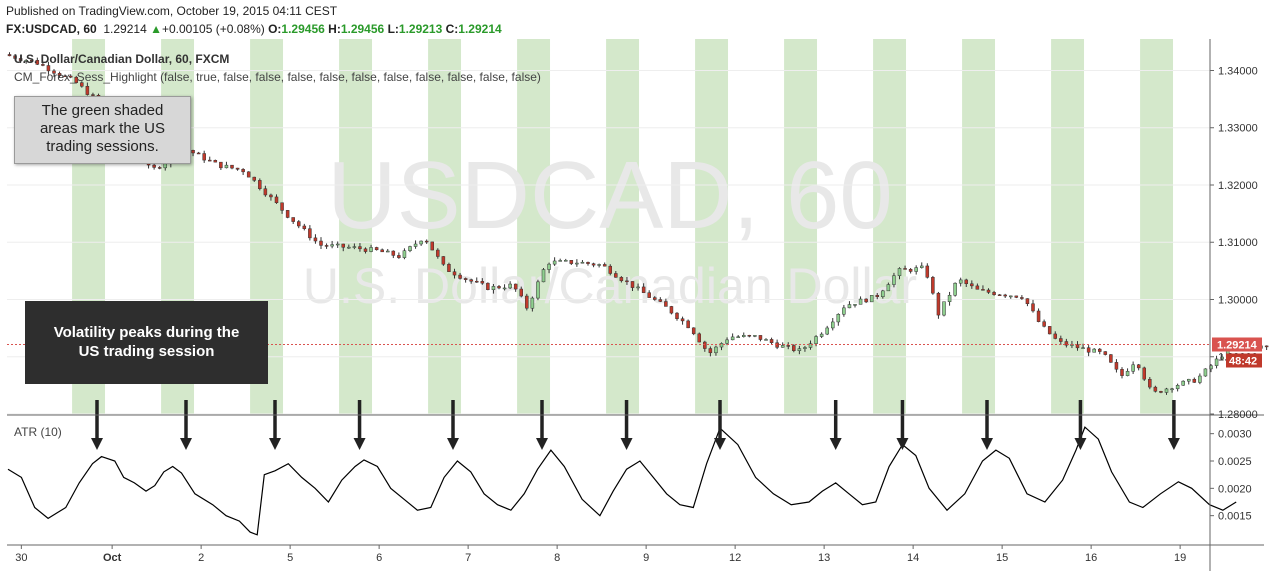 The height and width of the screenshot is (575, 1270). What do you see at coordinates (102, 146) in the screenshot?
I see `sessions-note-line: trading sessions.` at bounding box center [102, 146].